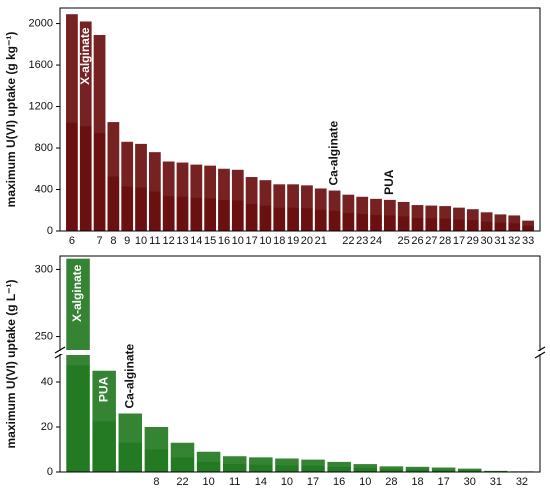 The height and width of the screenshot is (502, 550). I want to click on x-tick-label: 7, so click(99, 241).